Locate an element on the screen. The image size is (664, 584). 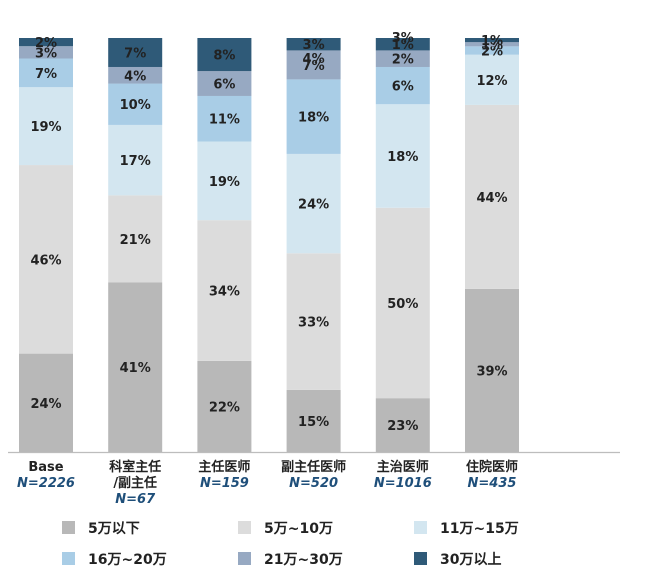
x-tick-label: /副主任 is located at coordinates (135, 483).